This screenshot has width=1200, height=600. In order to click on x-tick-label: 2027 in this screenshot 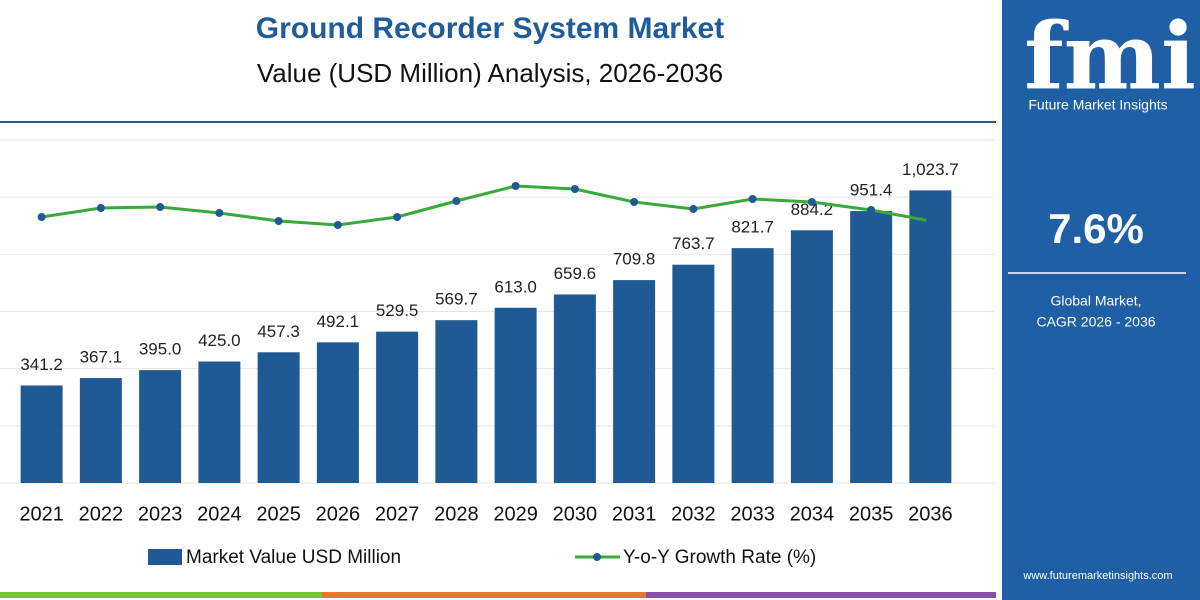, I will do `click(397, 514)`.